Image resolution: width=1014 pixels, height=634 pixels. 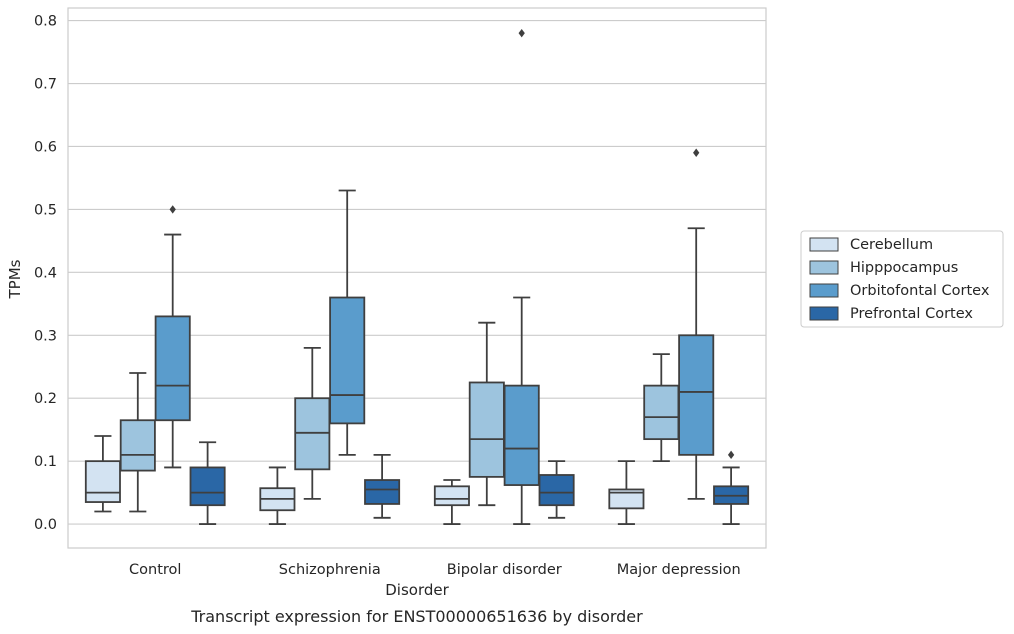 What do you see at coordinates (330, 570) in the screenshot?
I see `x-tick-label: Schizophrenia` at bounding box center [330, 570].